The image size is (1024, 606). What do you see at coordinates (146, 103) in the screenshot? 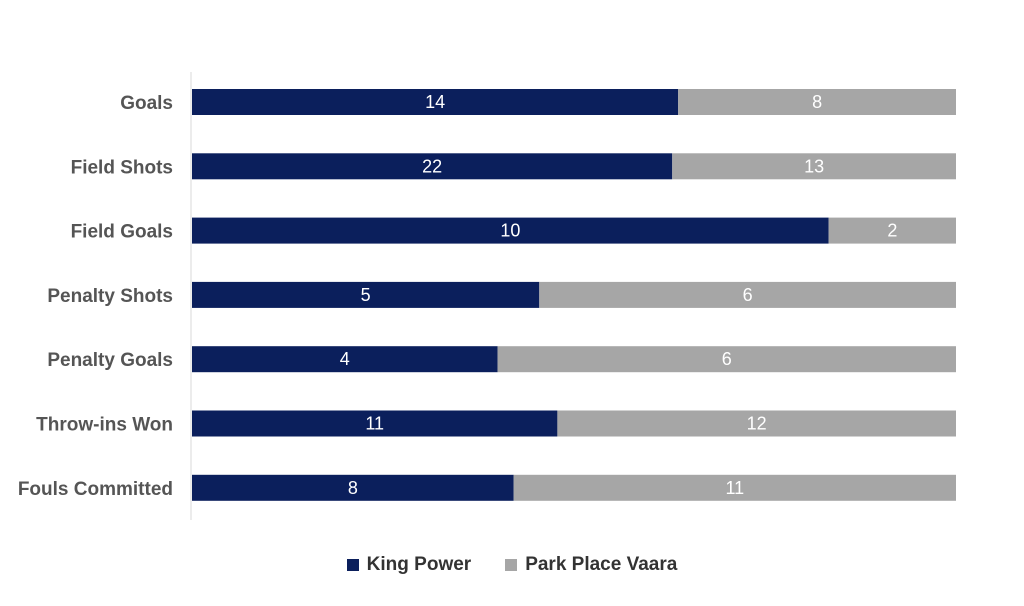
I see `category-label-goals: Goals` at bounding box center [146, 103].